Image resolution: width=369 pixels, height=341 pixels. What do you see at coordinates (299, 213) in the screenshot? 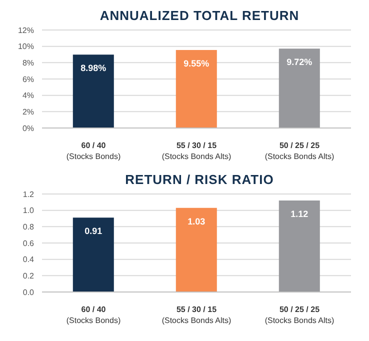
I see `data-label: 1.12` at bounding box center [299, 213].